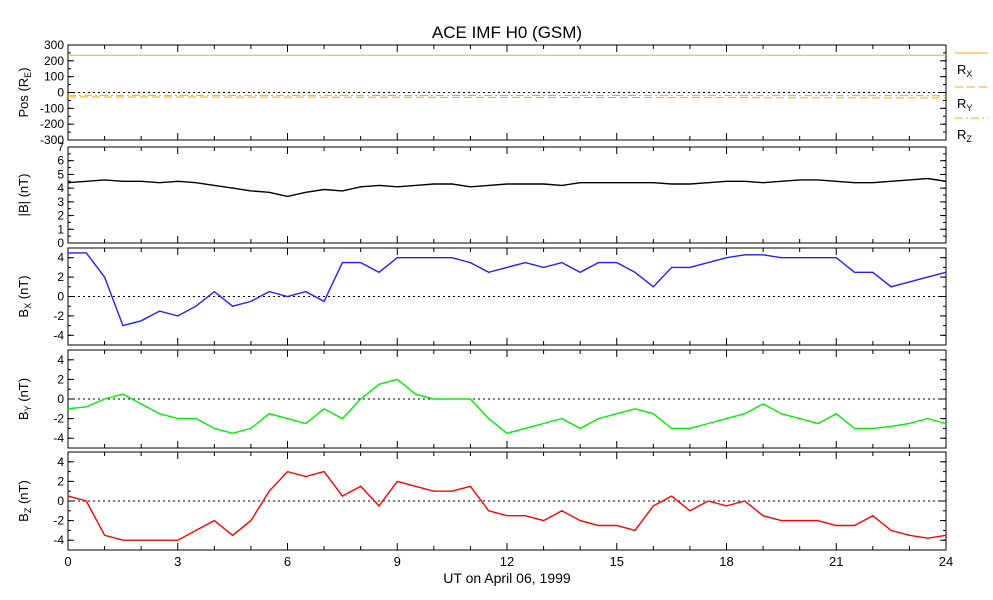 The width and height of the screenshot is (993, 600). I want to click on y-axis-label: Pos (RE), so click(24, 92).